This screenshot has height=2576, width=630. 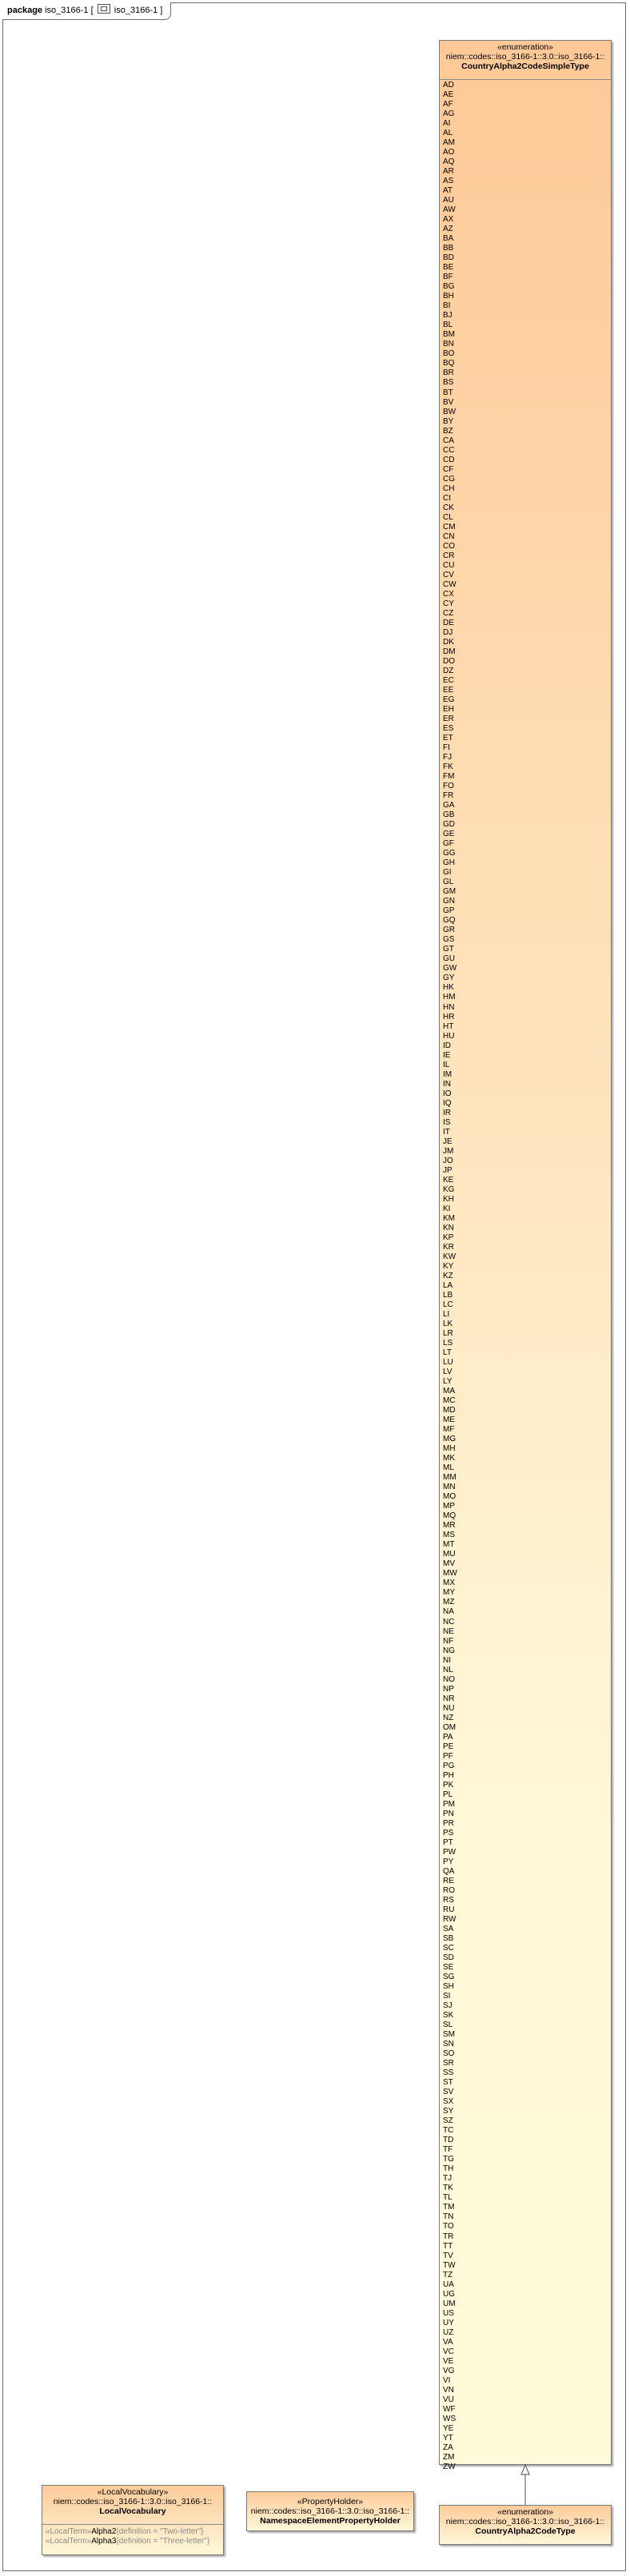 What do you see at coordinates (449, 248) in the screenshot?
I see `enum-literal: BB` at bounding box center [449, 248].